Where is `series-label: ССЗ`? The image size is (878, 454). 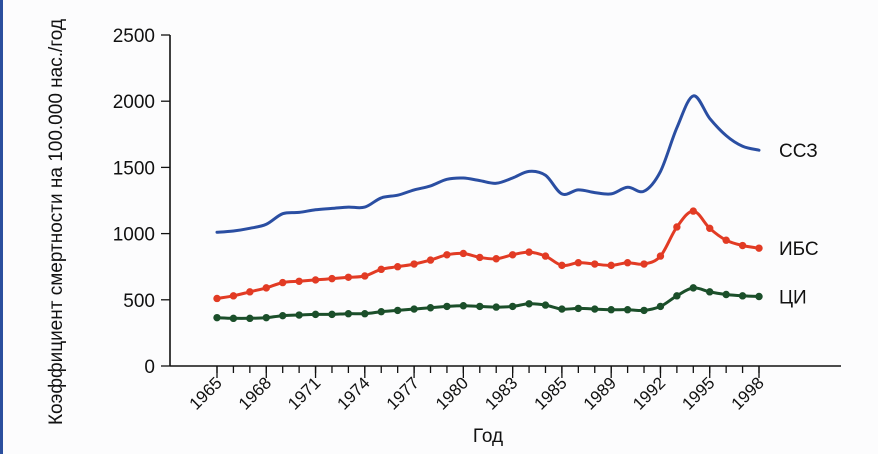 series-label: ССЗ is located at coordinates (798, 151).